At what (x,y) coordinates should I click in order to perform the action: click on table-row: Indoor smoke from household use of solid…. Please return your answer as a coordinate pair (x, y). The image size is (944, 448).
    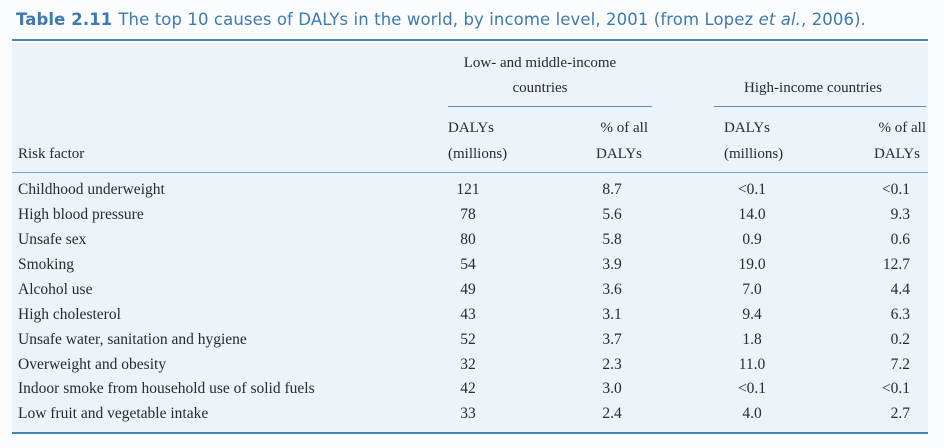
    Looking at the image, I should click on (470, 392).